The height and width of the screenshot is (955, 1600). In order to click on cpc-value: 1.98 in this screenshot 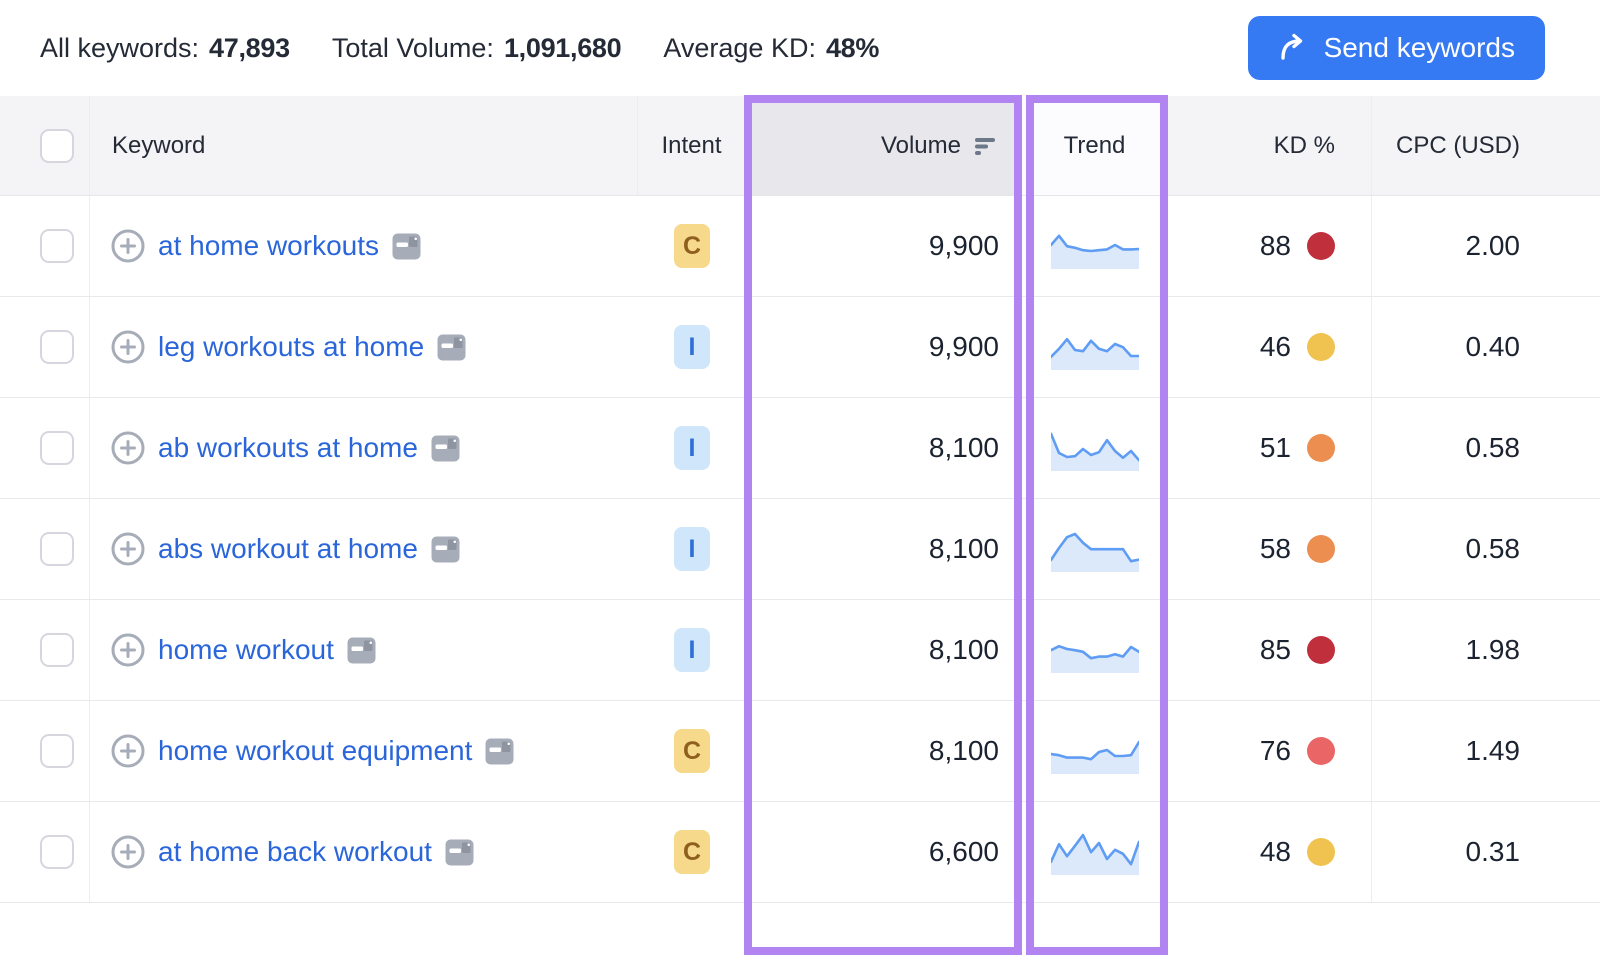, I will do `click(1493, 649)`.